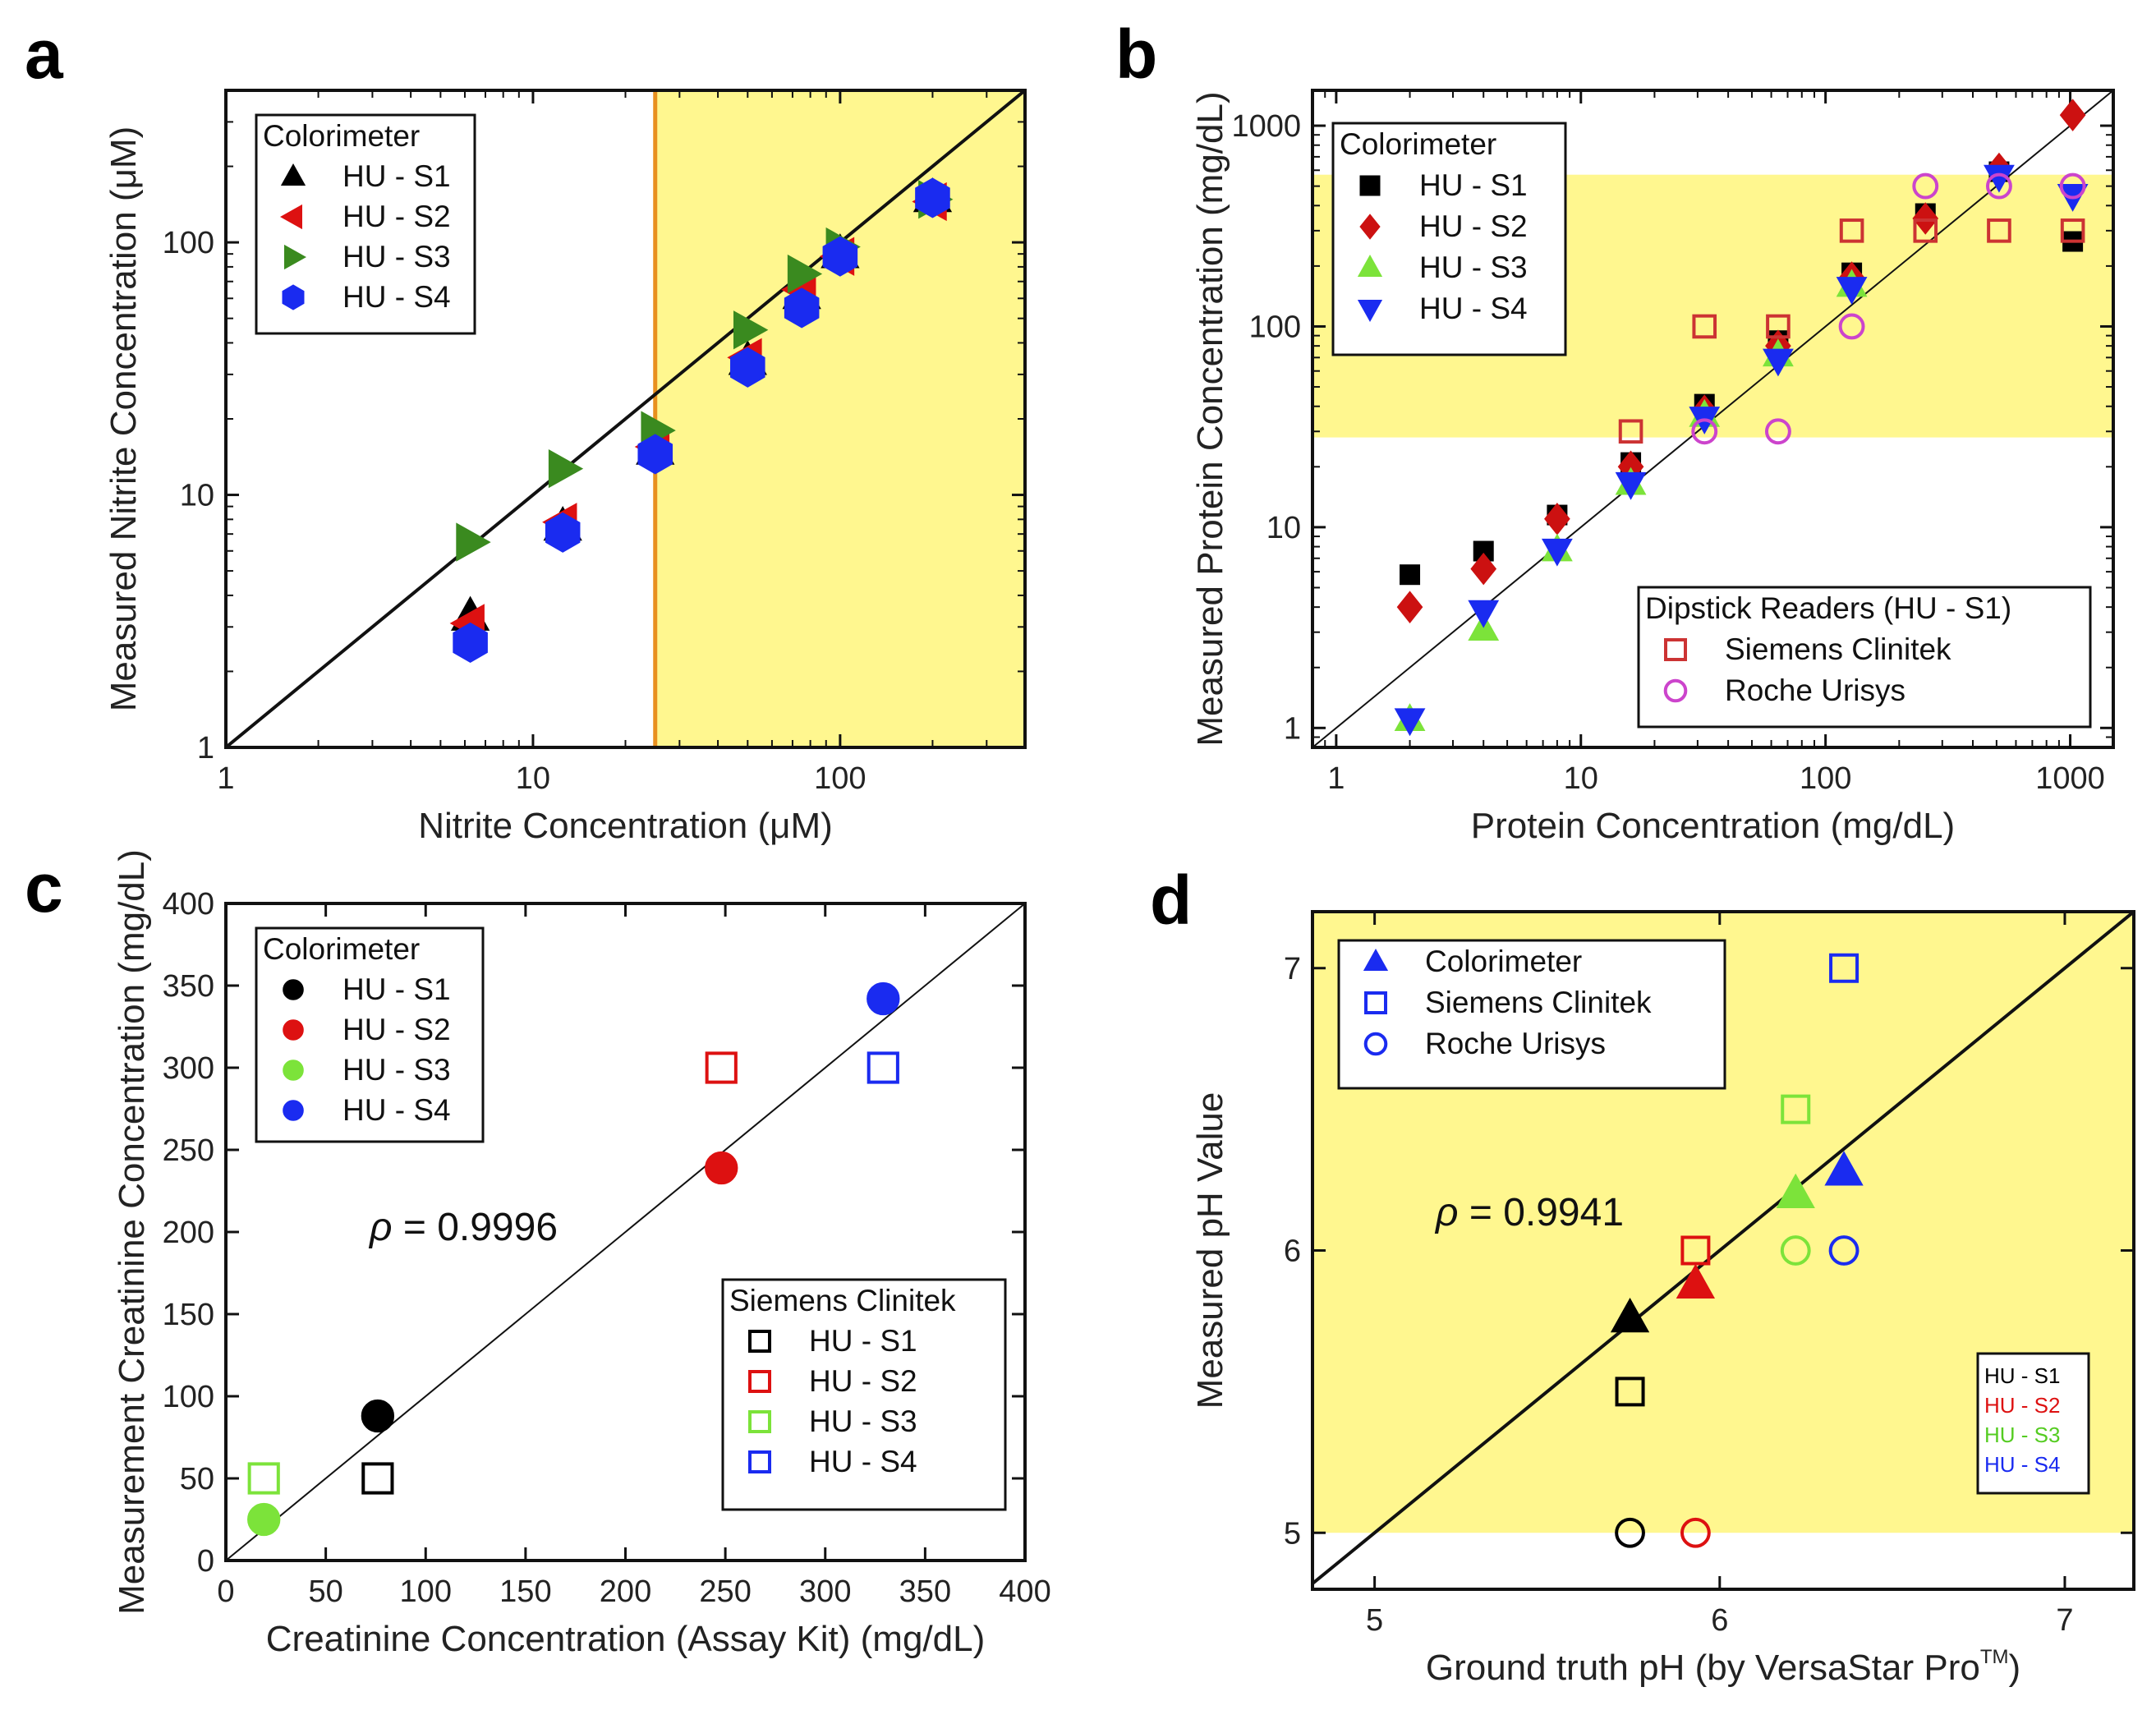 This screenshot has height=1710, width=2156. I want to click on y-axis-title: Measured pH Value, so click(1210, 1250).